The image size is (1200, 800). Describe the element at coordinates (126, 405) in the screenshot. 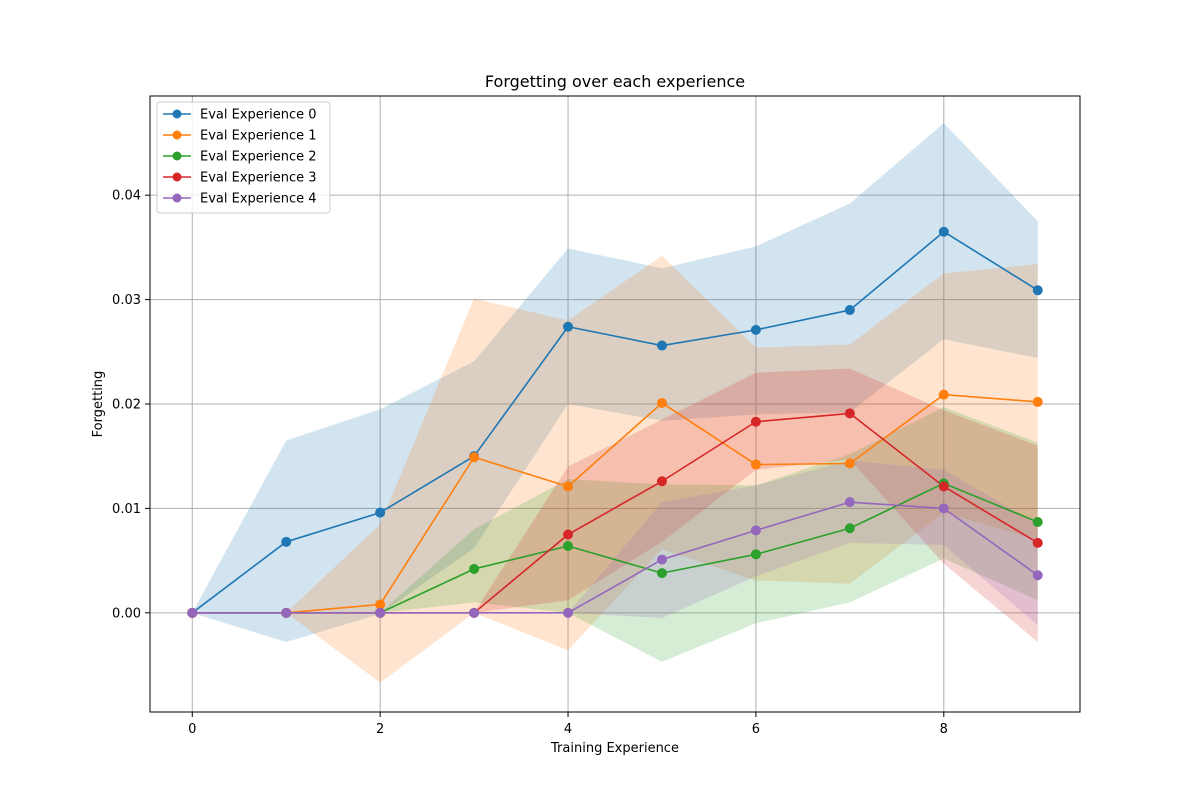

I see `y-tick-label: 0.02` at that location.